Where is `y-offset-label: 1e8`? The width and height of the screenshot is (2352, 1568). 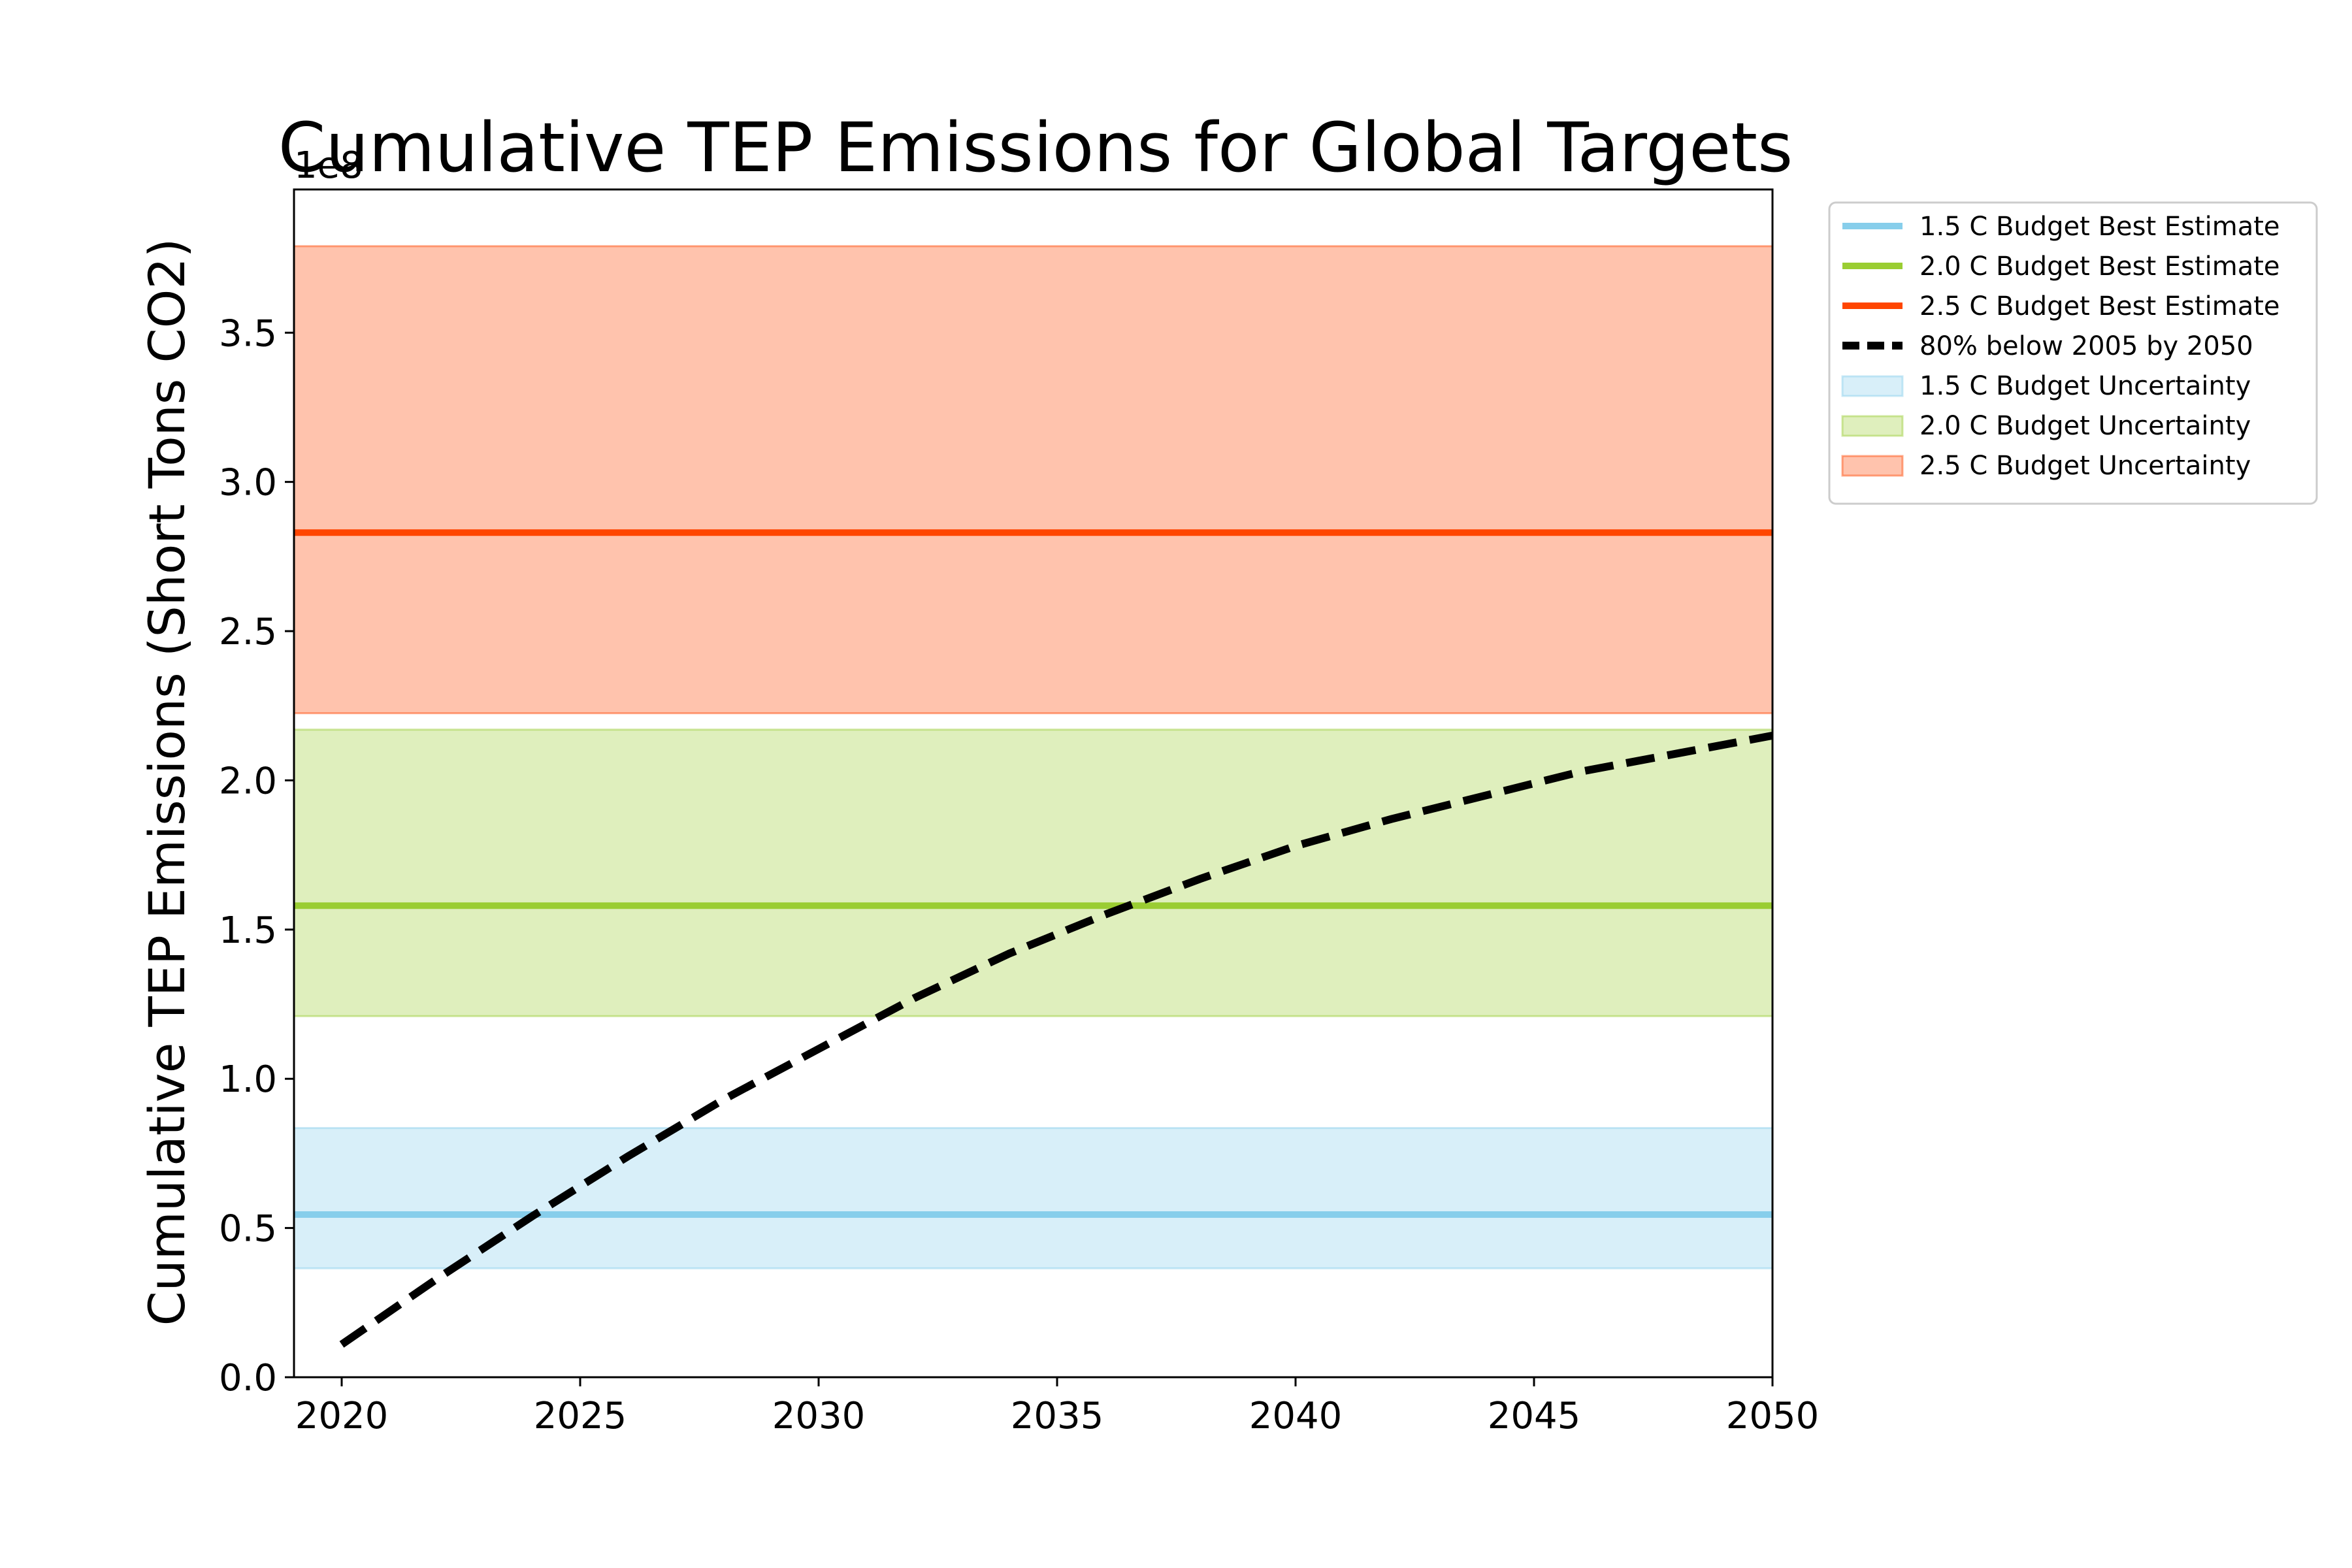 y-offset-label: 1e8 is located at coordinates (328, 165).